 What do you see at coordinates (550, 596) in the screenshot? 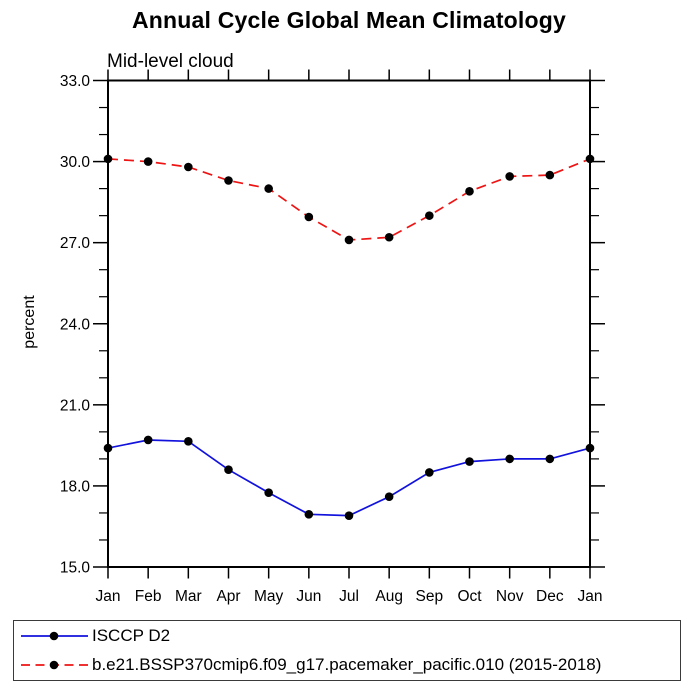
I see `x-tick-label: Dec` at bounding box center [550, 596].